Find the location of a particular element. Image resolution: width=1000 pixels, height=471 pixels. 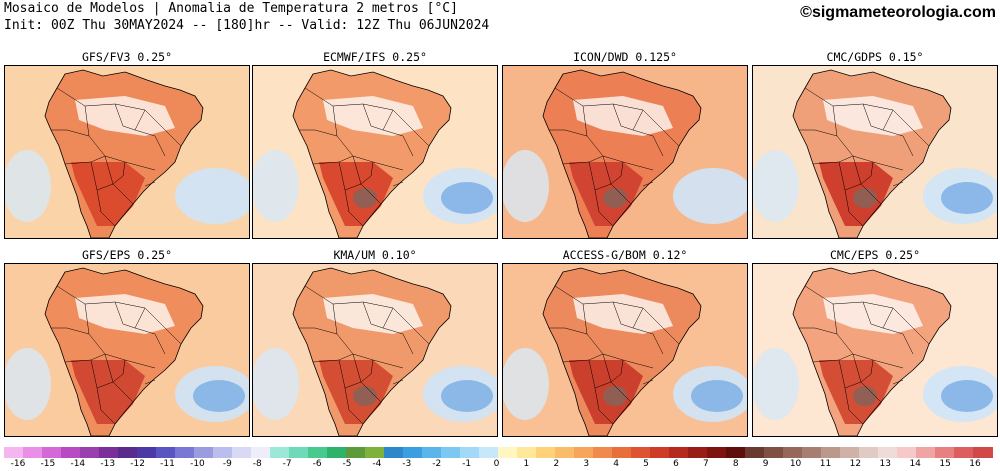

colorbar-tick-label: -3 is located at coordinates (407, 464).